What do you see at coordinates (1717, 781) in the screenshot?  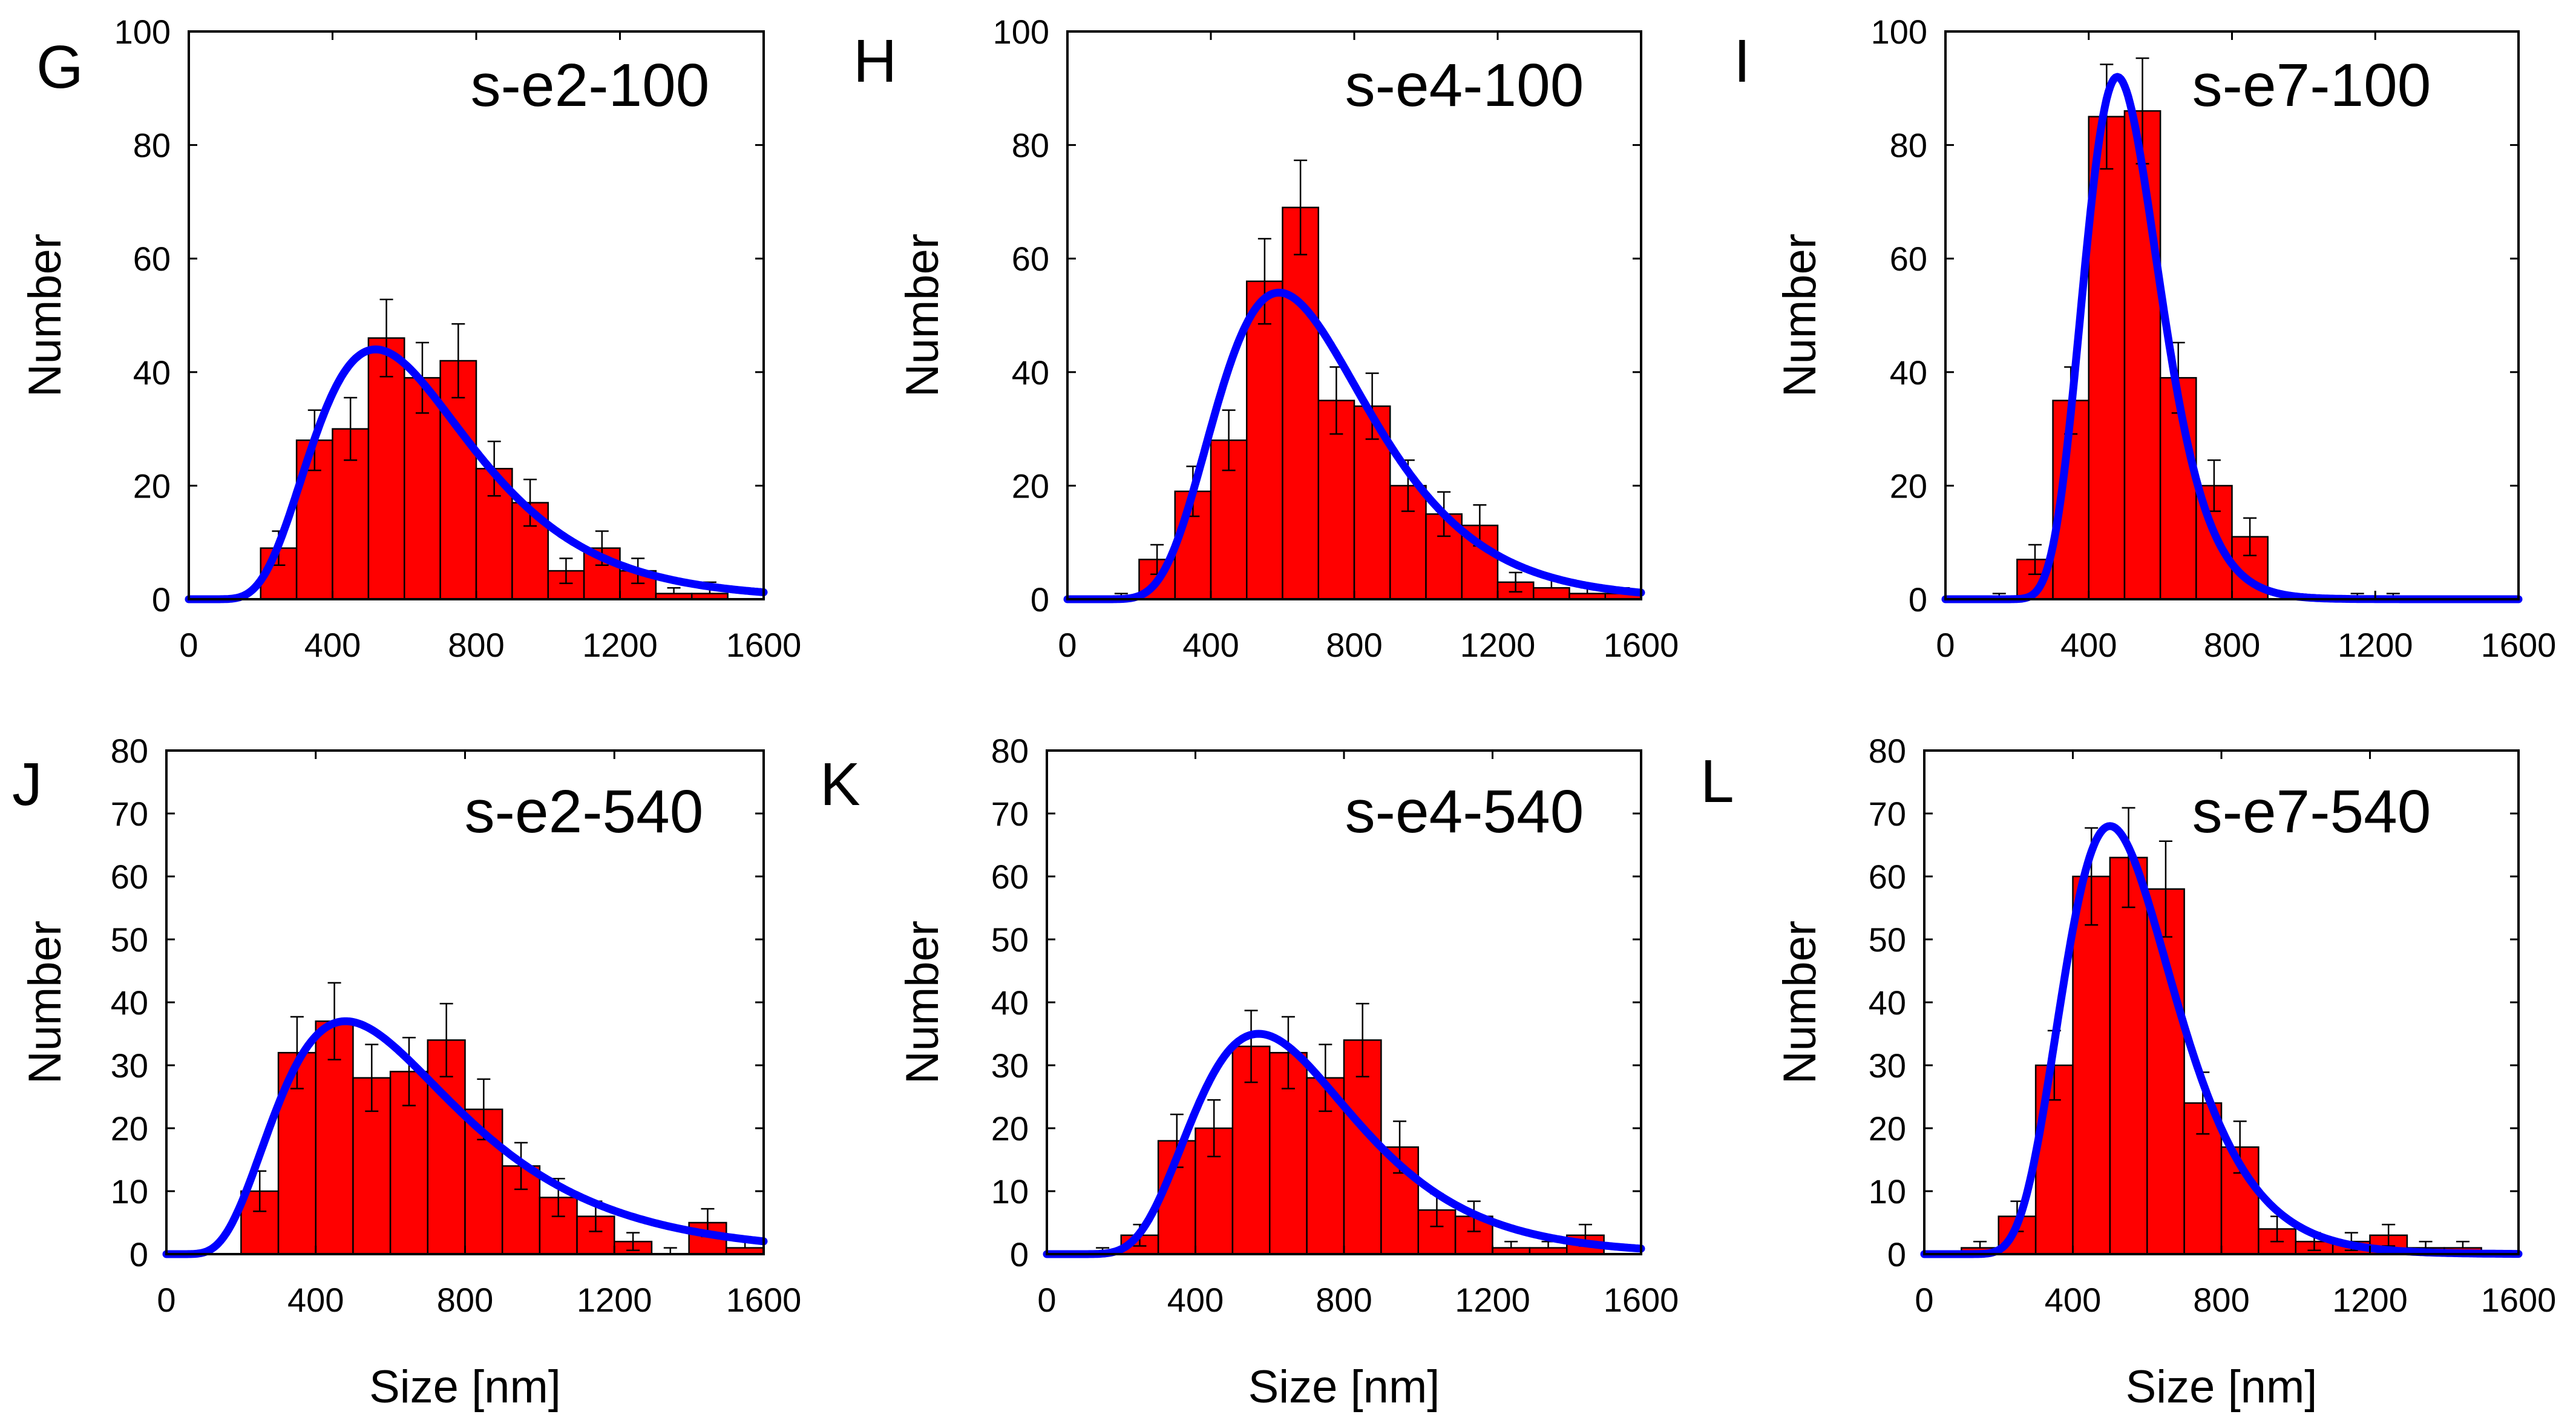 I see `panel-letter: L` at bounding box center [1717, 781].